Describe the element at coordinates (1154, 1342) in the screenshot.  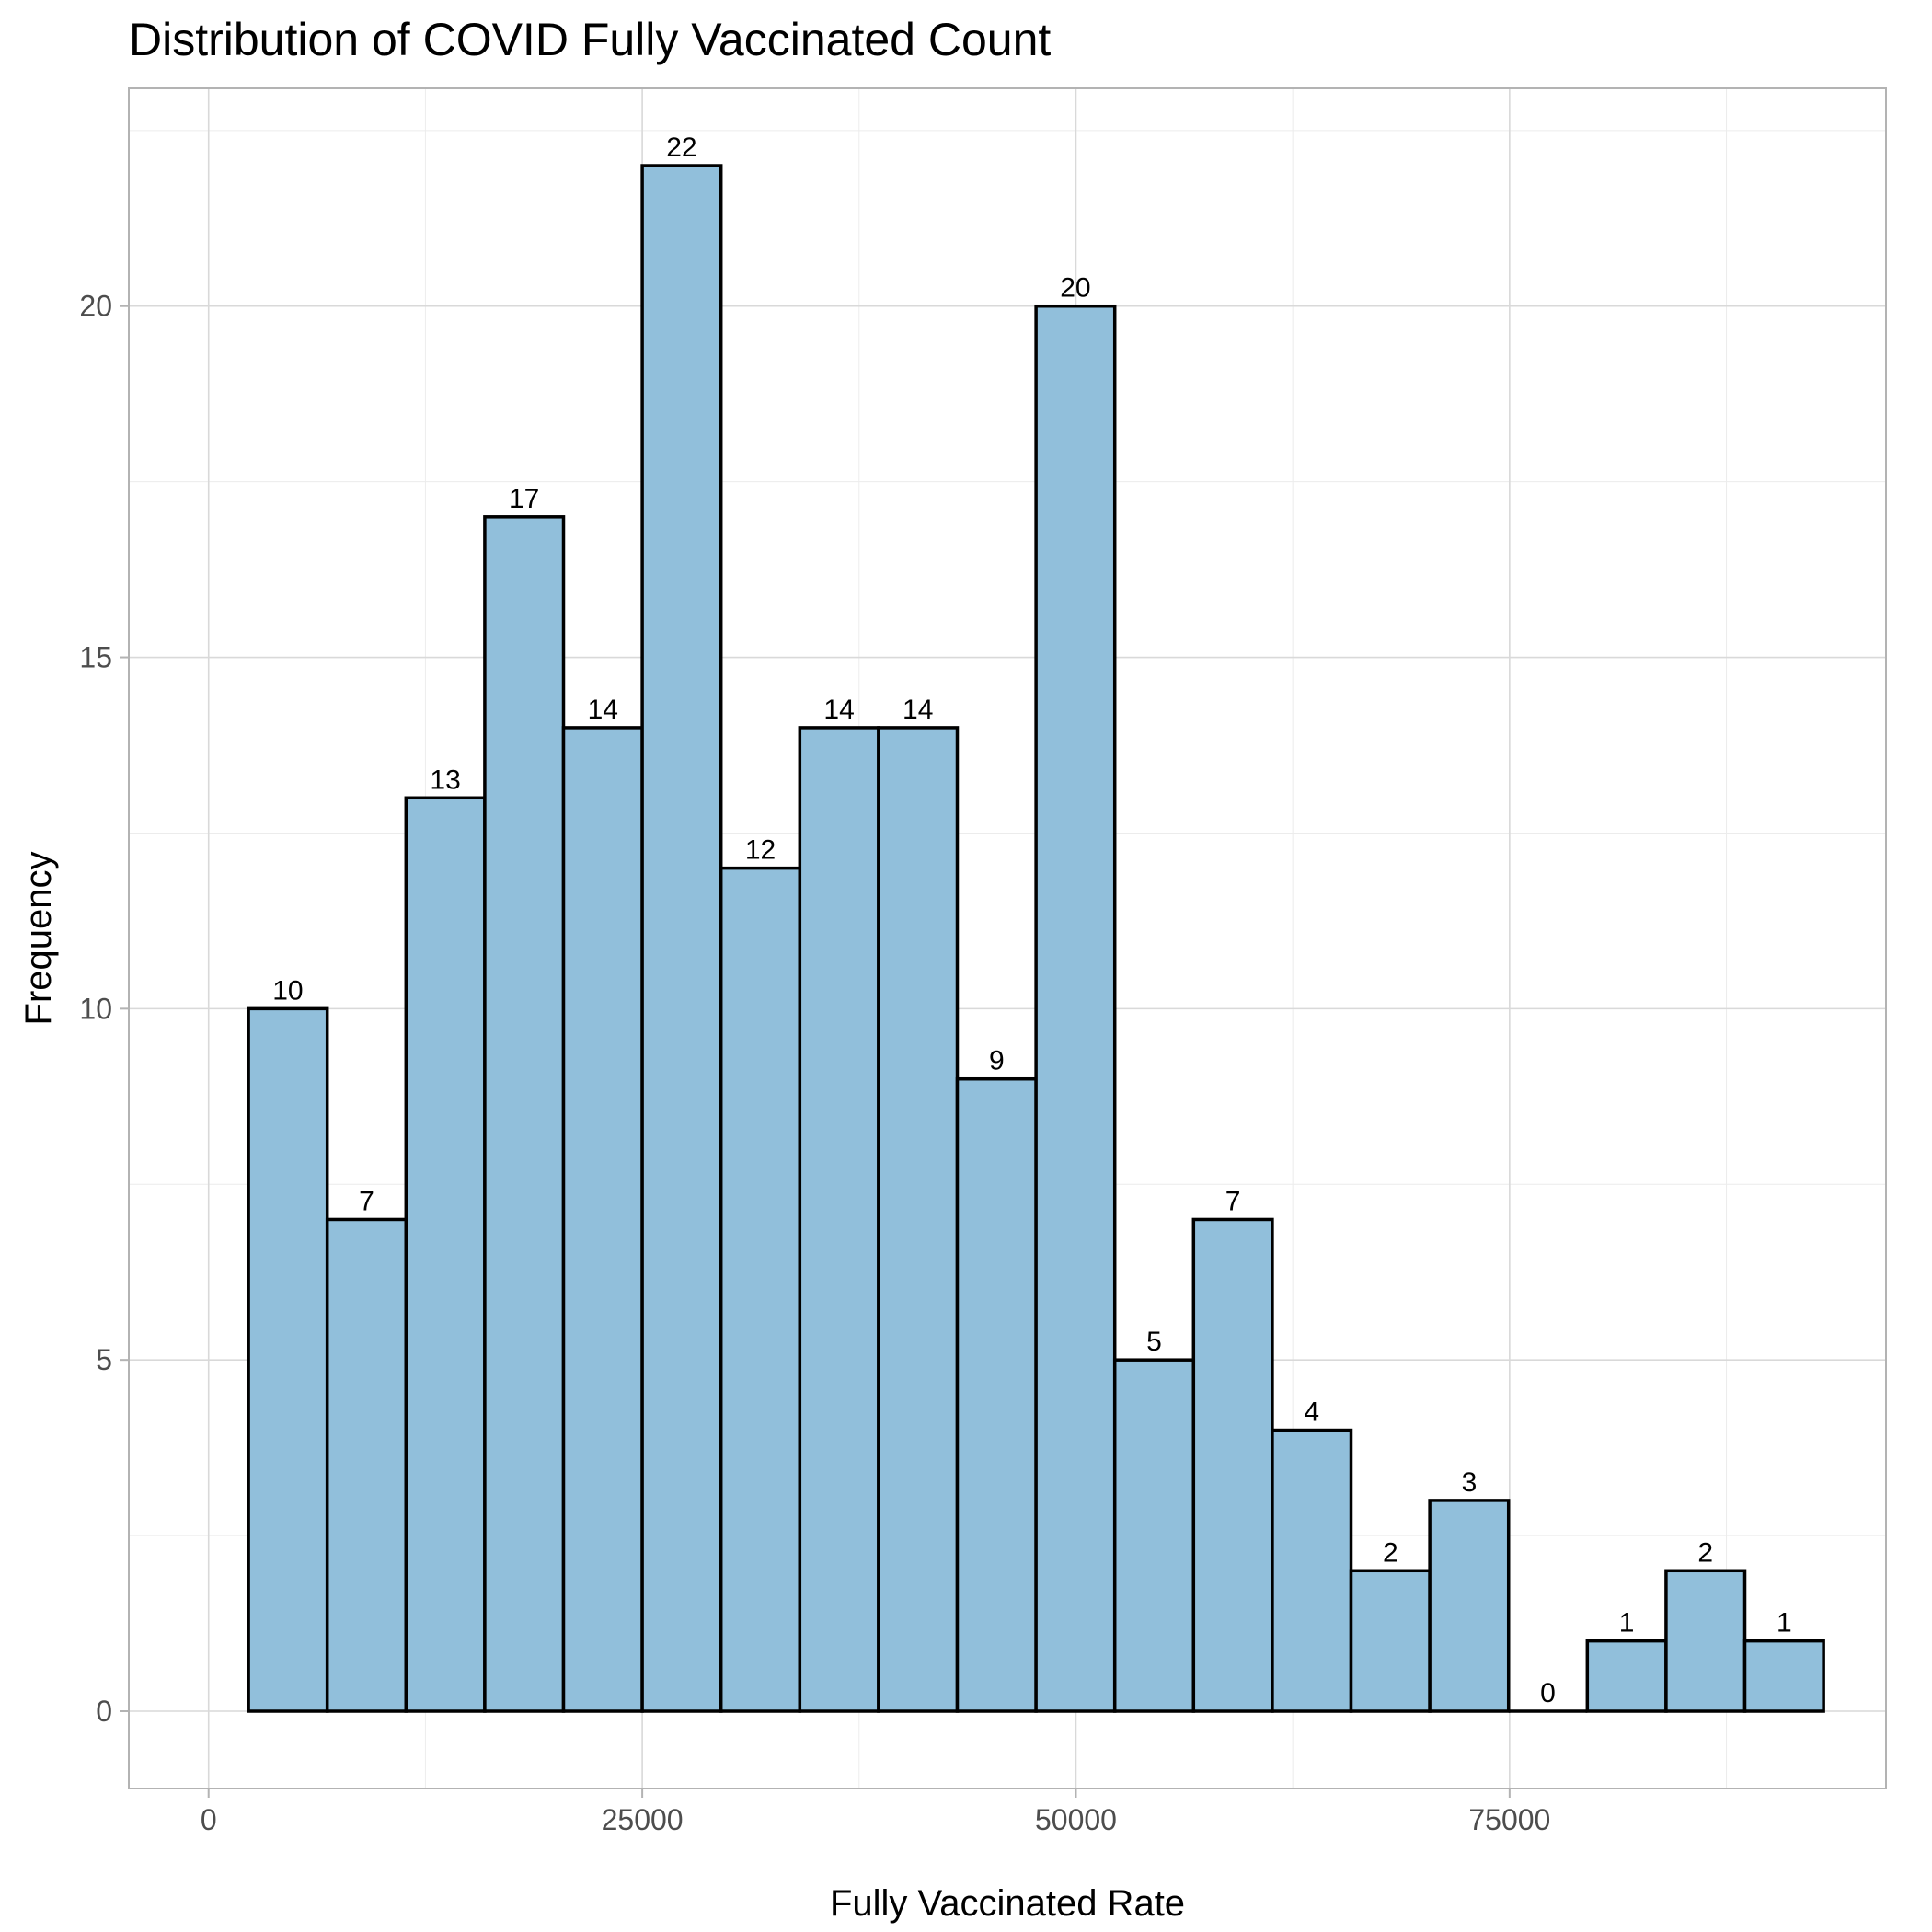
I see `bar-value-label: 5` at that location.